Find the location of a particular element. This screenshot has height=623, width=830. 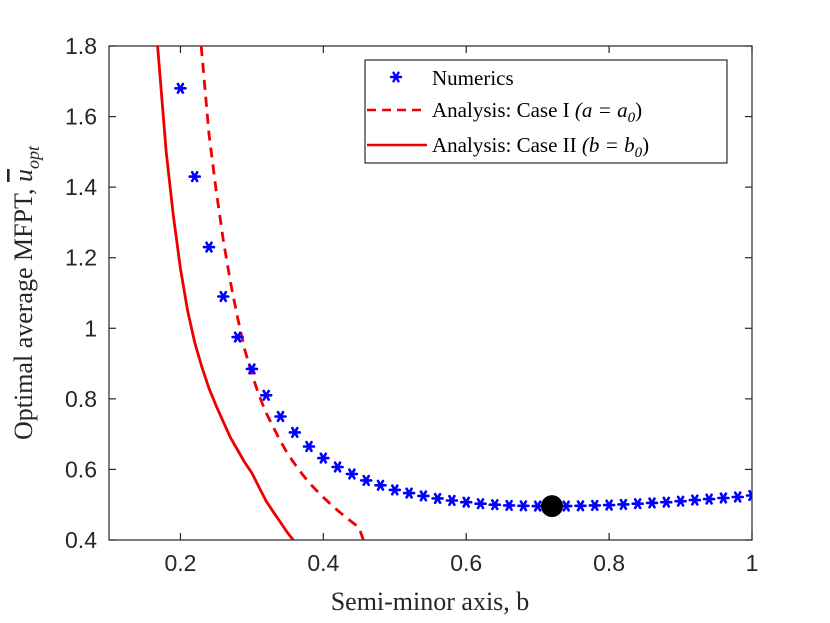

legend-label-case-i-end: ) is located at coordinates (638, 110).